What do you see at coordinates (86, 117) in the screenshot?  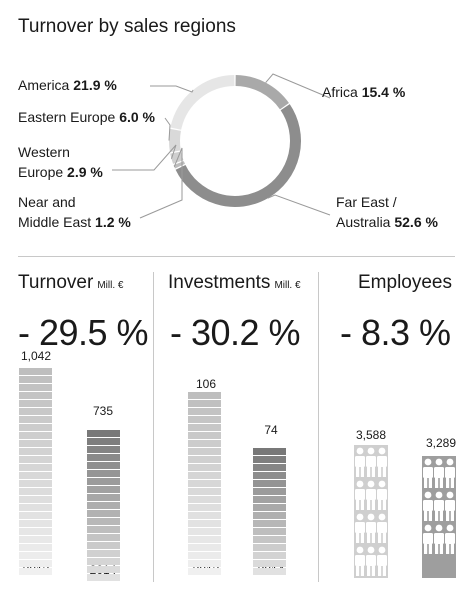 I see `label-eastern-europe: Eastern Europe 6.0 %` at bounding box center [86, 117].